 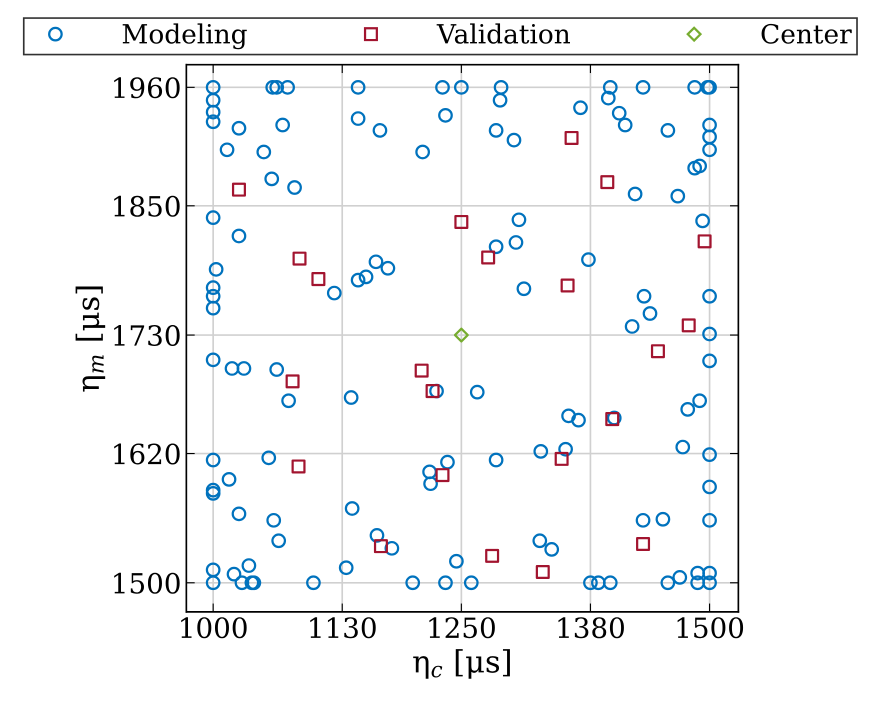 What do you see at coordinates (591, 627) in the screenshot?
I see `x-tick-label: 1380` at bounding box center [591, 627].